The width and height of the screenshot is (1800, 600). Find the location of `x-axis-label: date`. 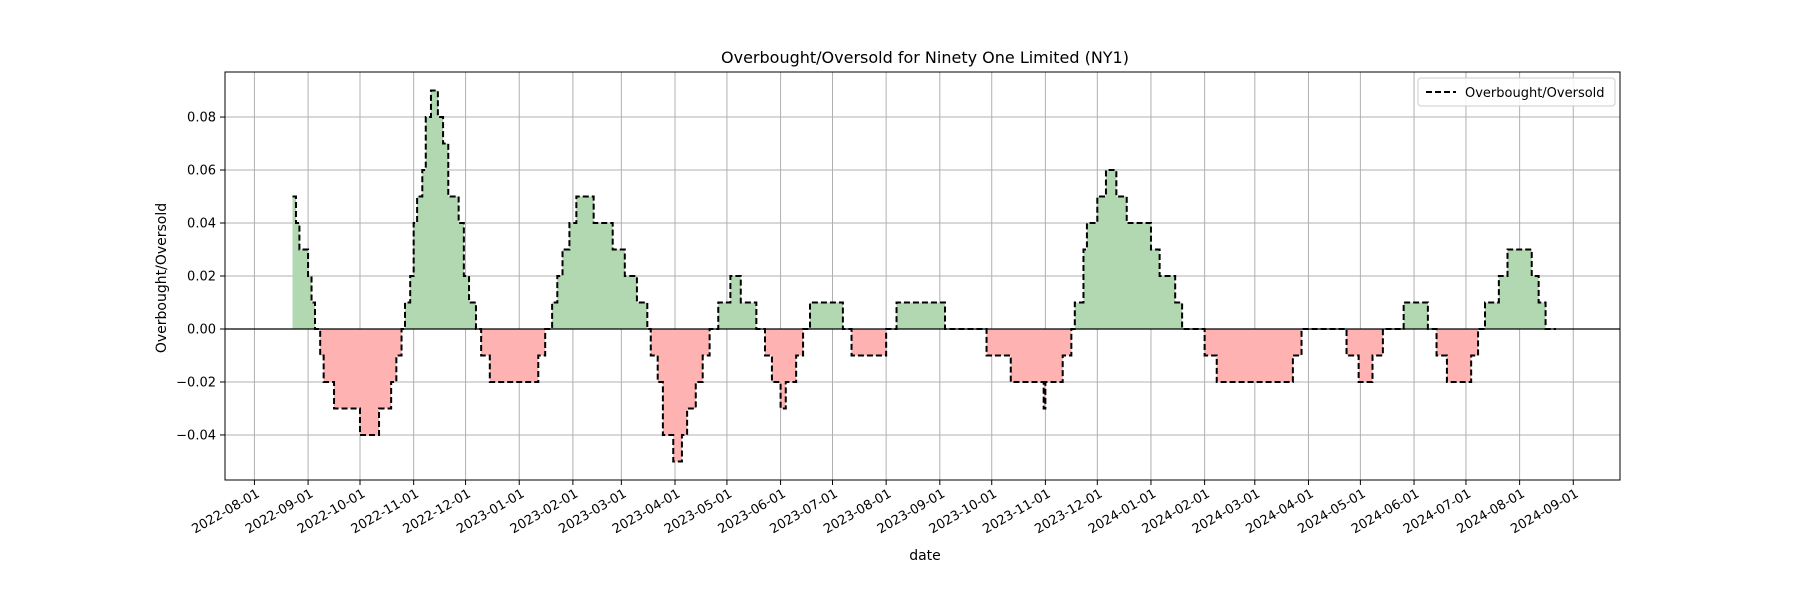

x-axis-label: date is located at coordinates (925, 556).